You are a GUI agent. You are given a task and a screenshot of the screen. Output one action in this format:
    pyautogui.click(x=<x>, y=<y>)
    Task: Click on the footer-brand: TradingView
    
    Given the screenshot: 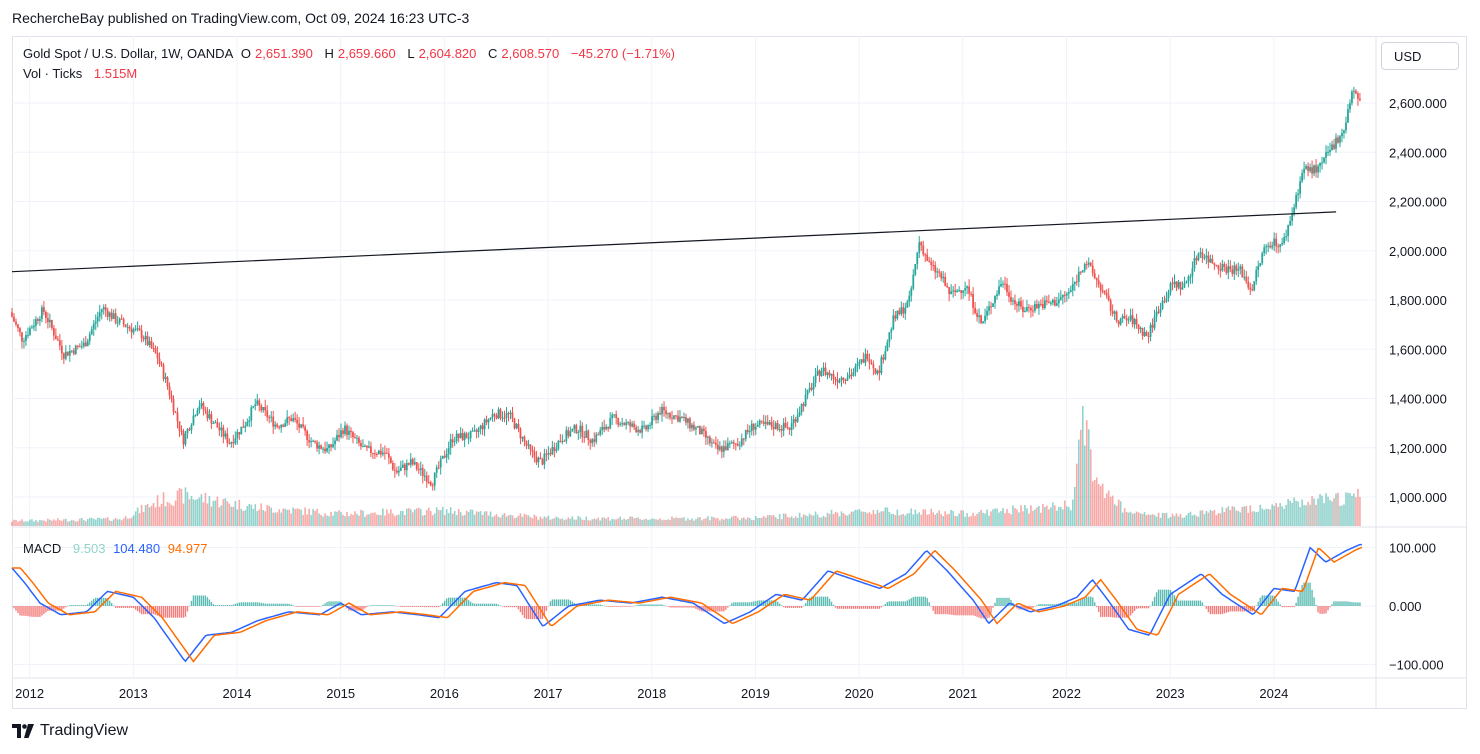 What is the action you would take?
    pyautogui.click(x=70, y=731)
    